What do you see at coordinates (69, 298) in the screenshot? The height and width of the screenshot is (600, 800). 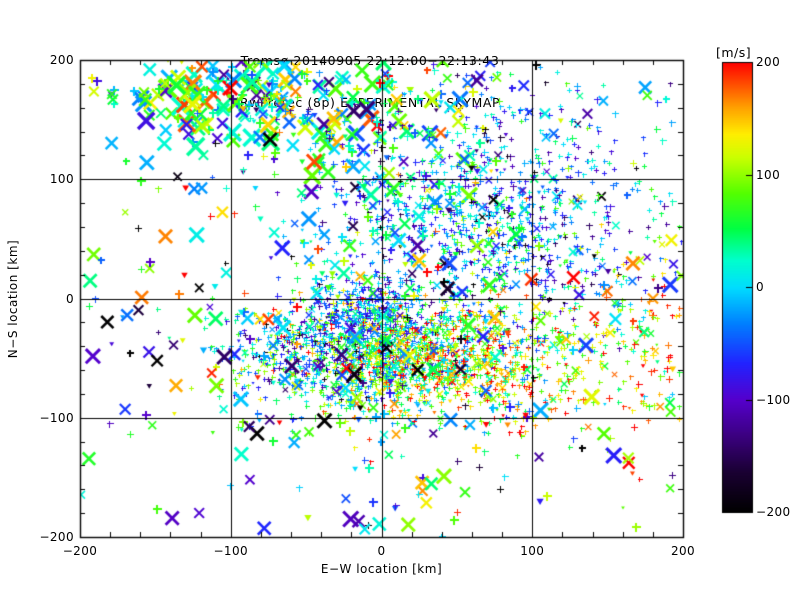 I see `y-tick-label: 0` at bounding box center [69, 298].